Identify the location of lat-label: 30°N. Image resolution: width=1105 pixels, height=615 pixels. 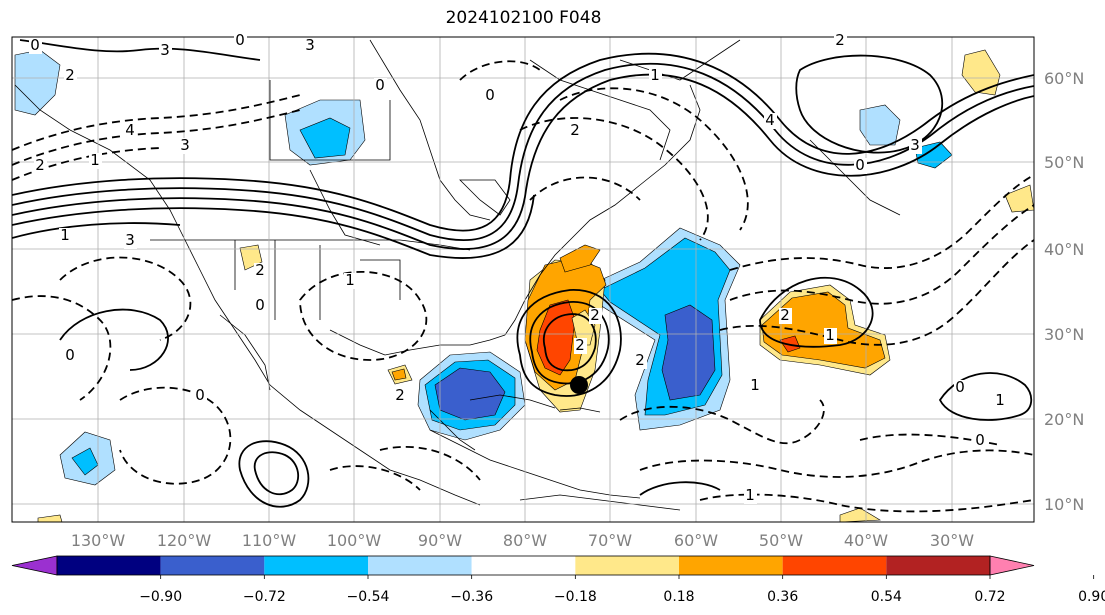
(1064, 334).